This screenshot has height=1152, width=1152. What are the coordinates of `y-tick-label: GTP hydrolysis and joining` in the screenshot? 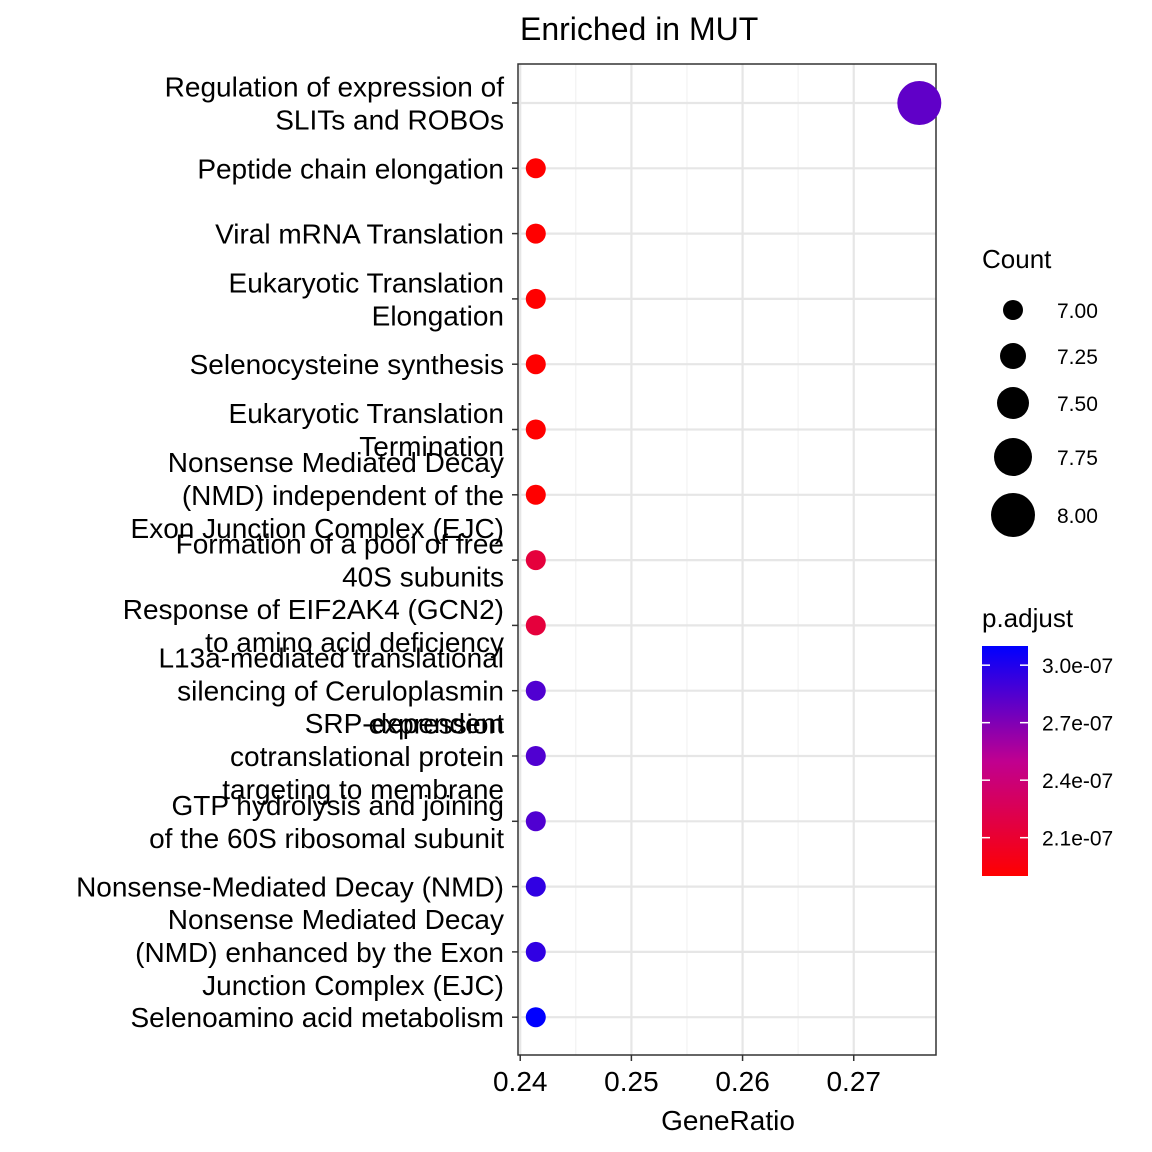 It's located at (337, 805).